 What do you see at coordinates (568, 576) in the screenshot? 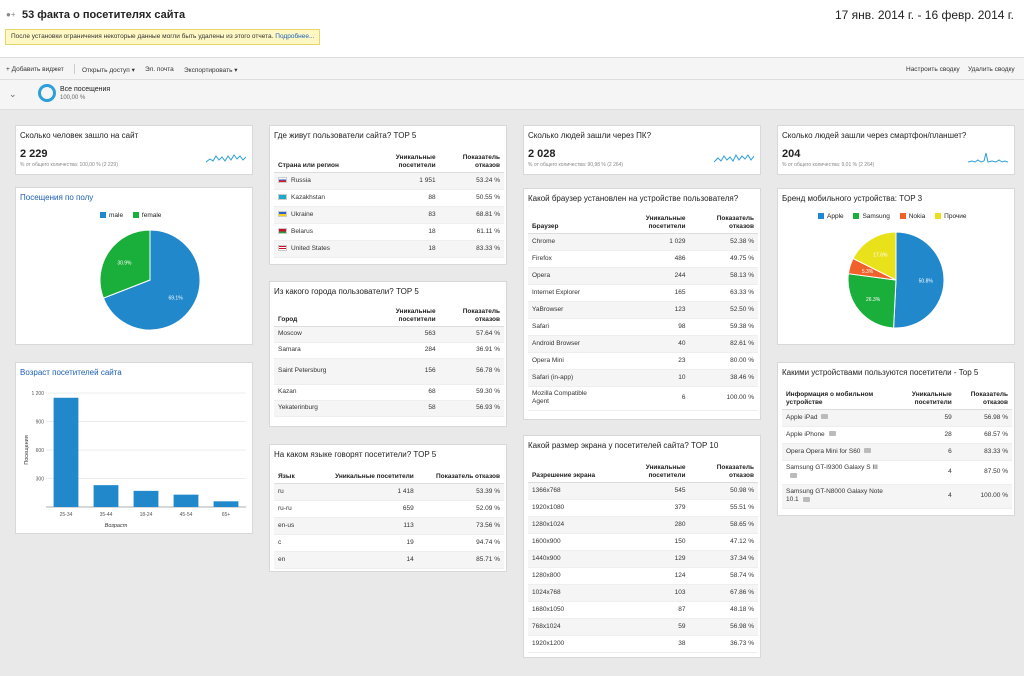
I see `table-cell: 1280x800` at bounding box center [568, 576].